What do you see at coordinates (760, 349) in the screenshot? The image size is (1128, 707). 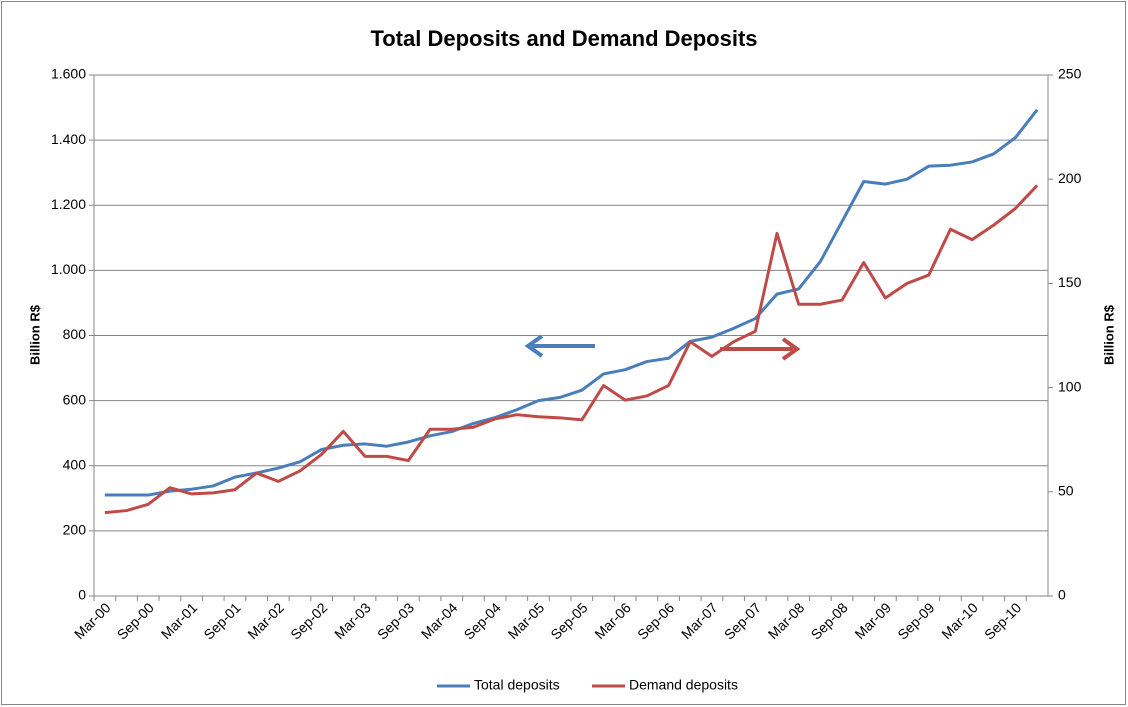 I see `right-arrow` at bounding box center [760, 349].